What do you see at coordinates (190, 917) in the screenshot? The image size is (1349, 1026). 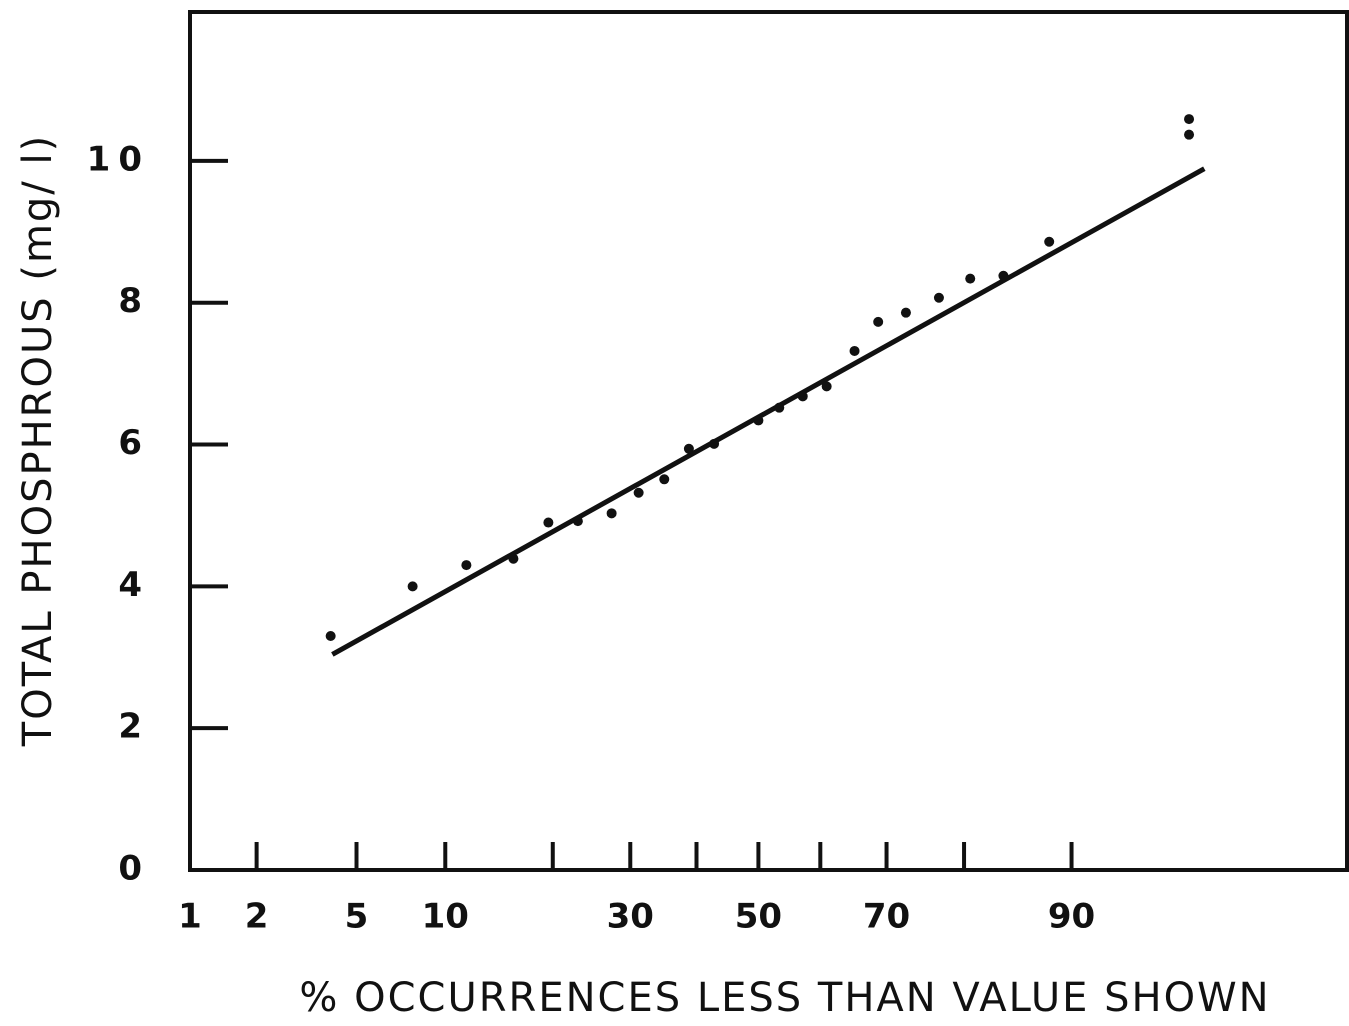 I see `x-tick-label: 1` at bounding box center [190, 917].